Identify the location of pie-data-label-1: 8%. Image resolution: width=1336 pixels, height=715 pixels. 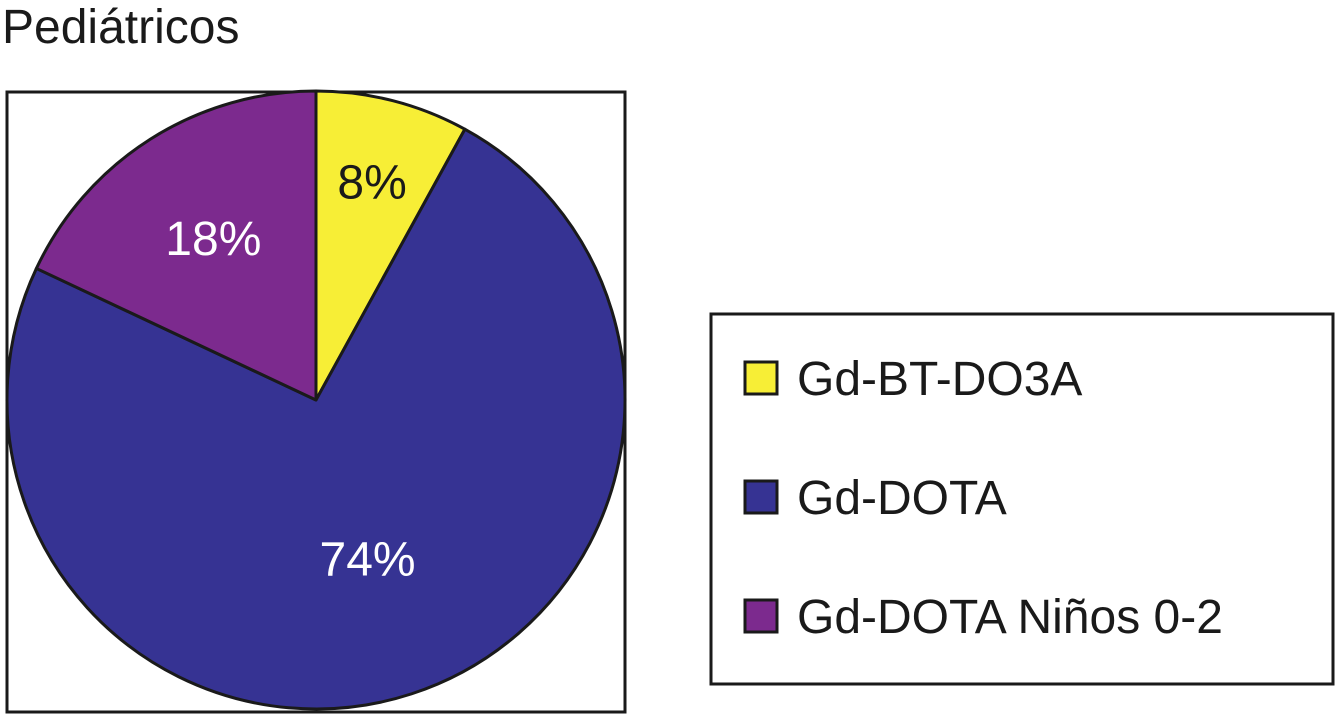
(371, 183).